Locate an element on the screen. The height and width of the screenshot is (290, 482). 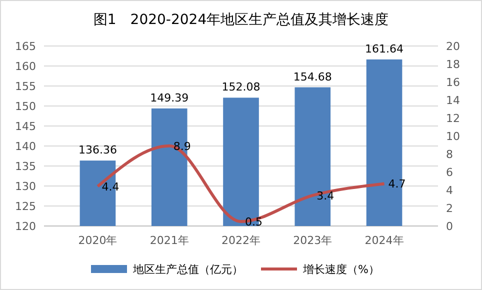
y-tick-label: 135 is located at coordinates (25, 166).